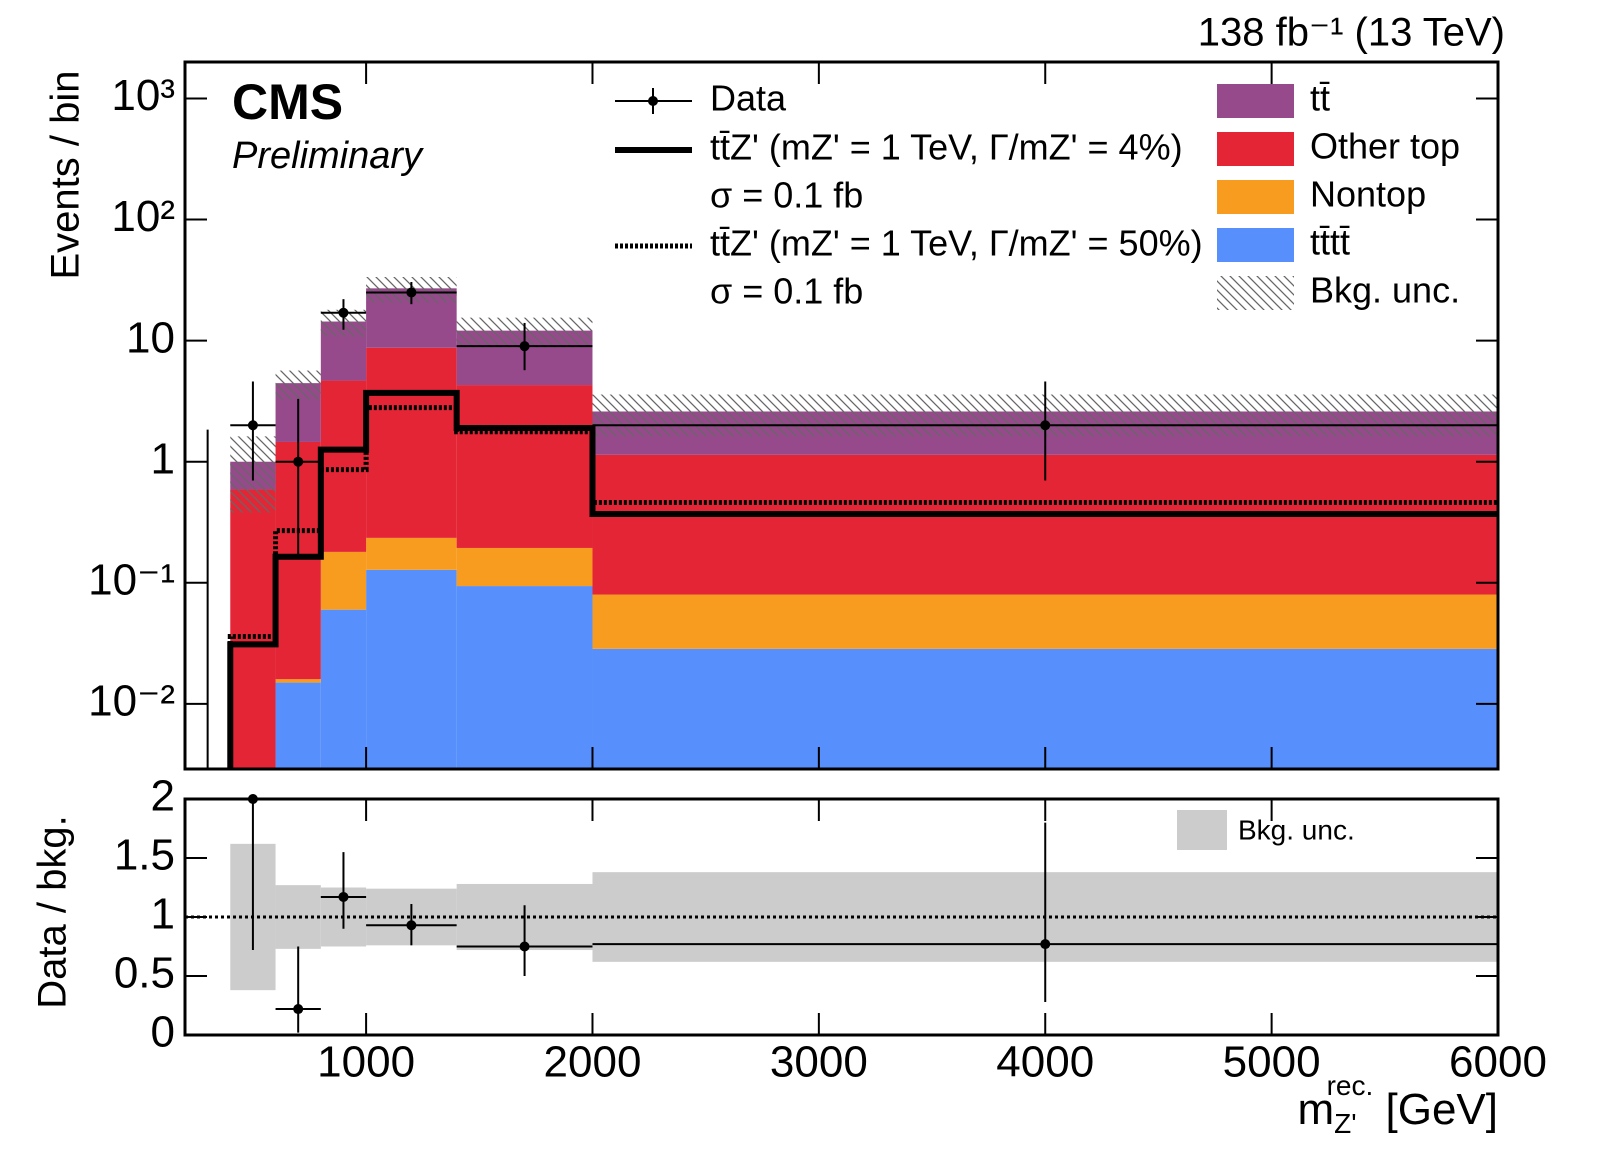  Describe the element at coordinates (1045, 1062) in the screenshot. I see `x-tick-label: 4000` at that location.